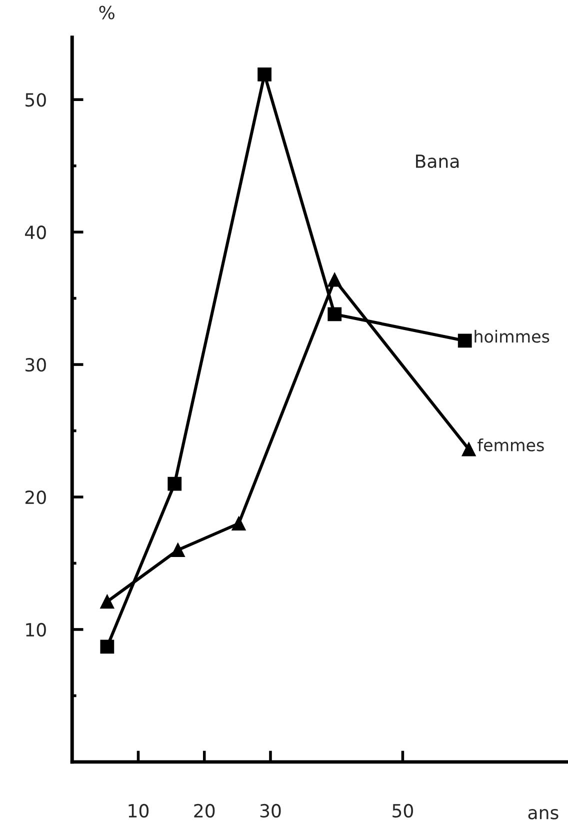 Image resolution: width=568 pixels, height=830 pixels. Describe the element at coordinates (36, 365) in the screenshot. I see `y-tick-label: 30` at that location.